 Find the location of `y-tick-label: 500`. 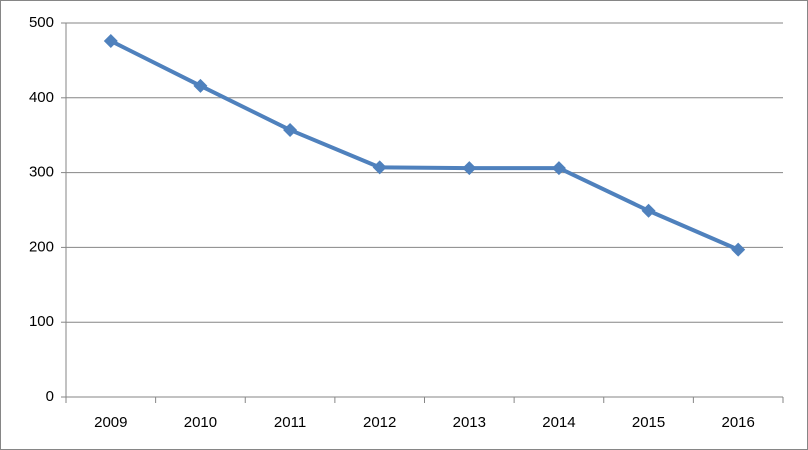

y-tick-label: 500 is located at coordinates (41, 22).